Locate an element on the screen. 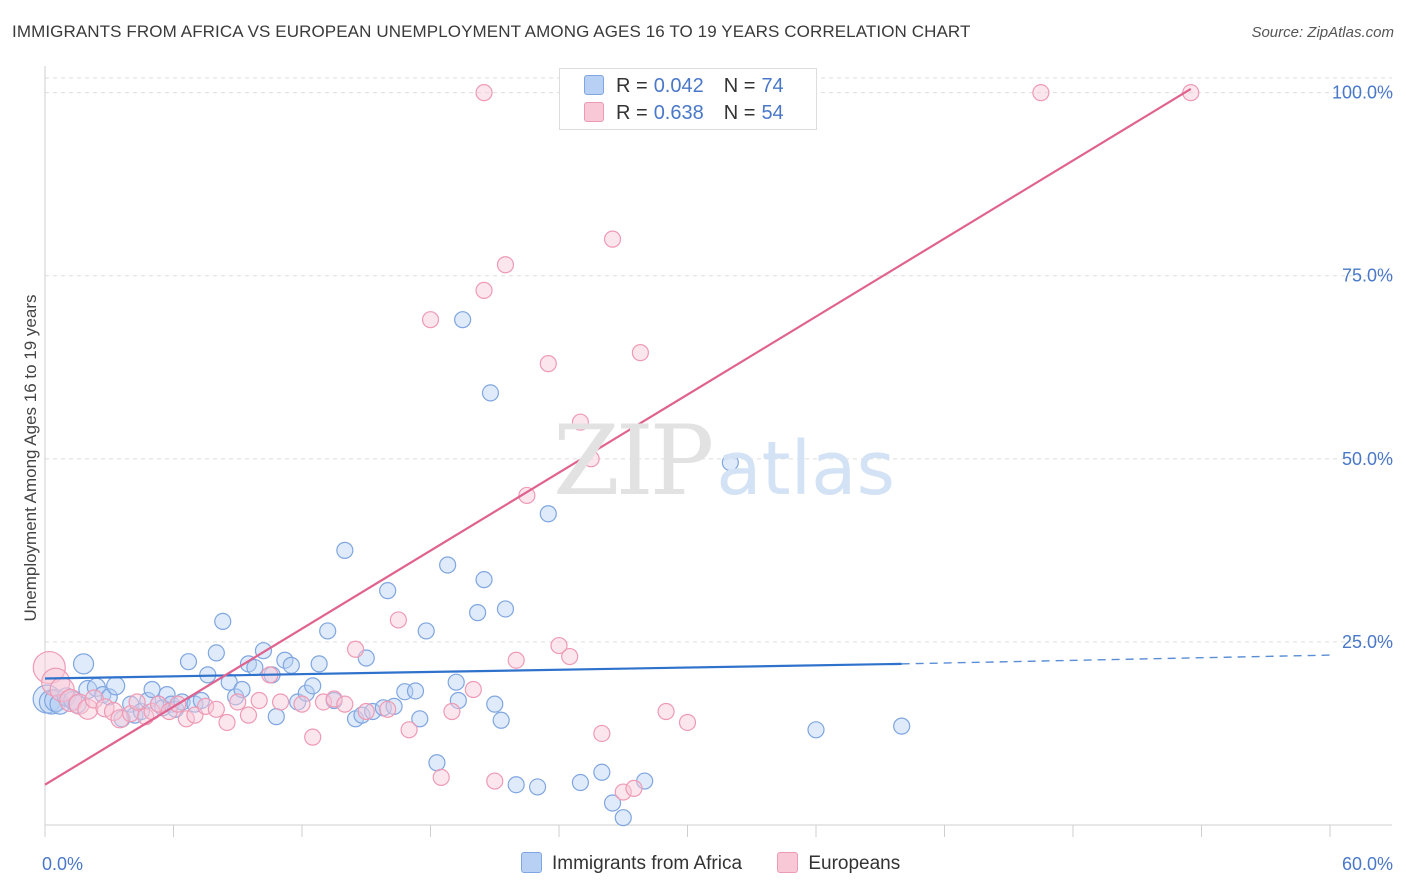  n-value: 74 is located at coordinates (772, 86).